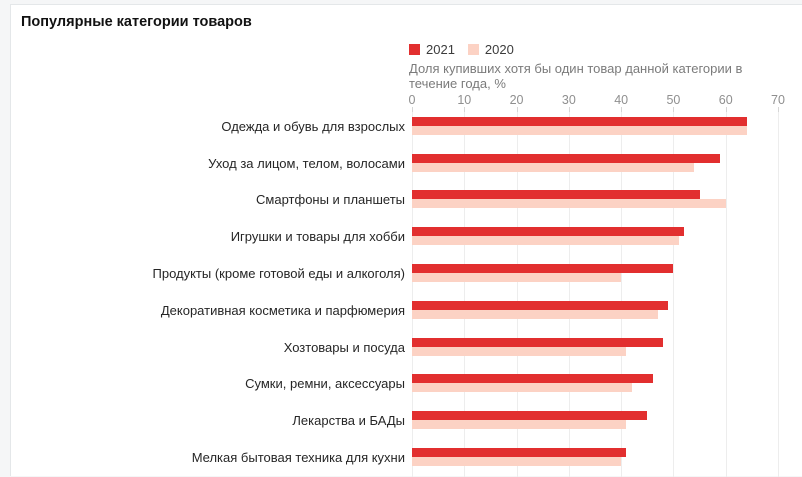  I want to click on legend-swatch-2020-icon, so click(473, 49).